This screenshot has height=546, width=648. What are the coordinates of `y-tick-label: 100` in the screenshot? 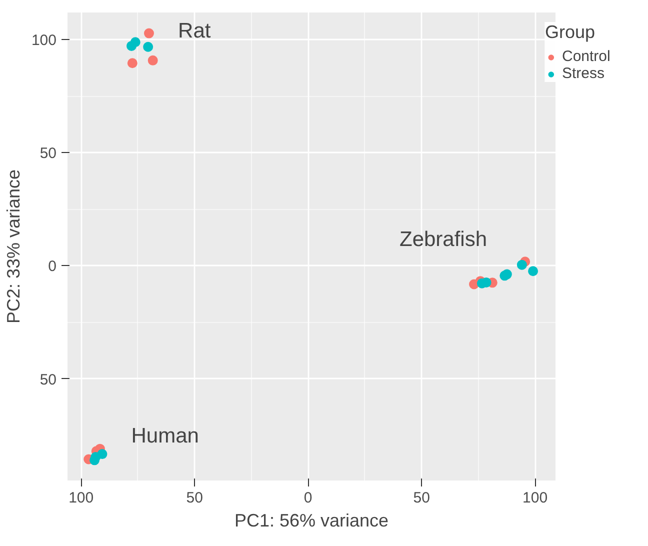 It's located at (44, 41).